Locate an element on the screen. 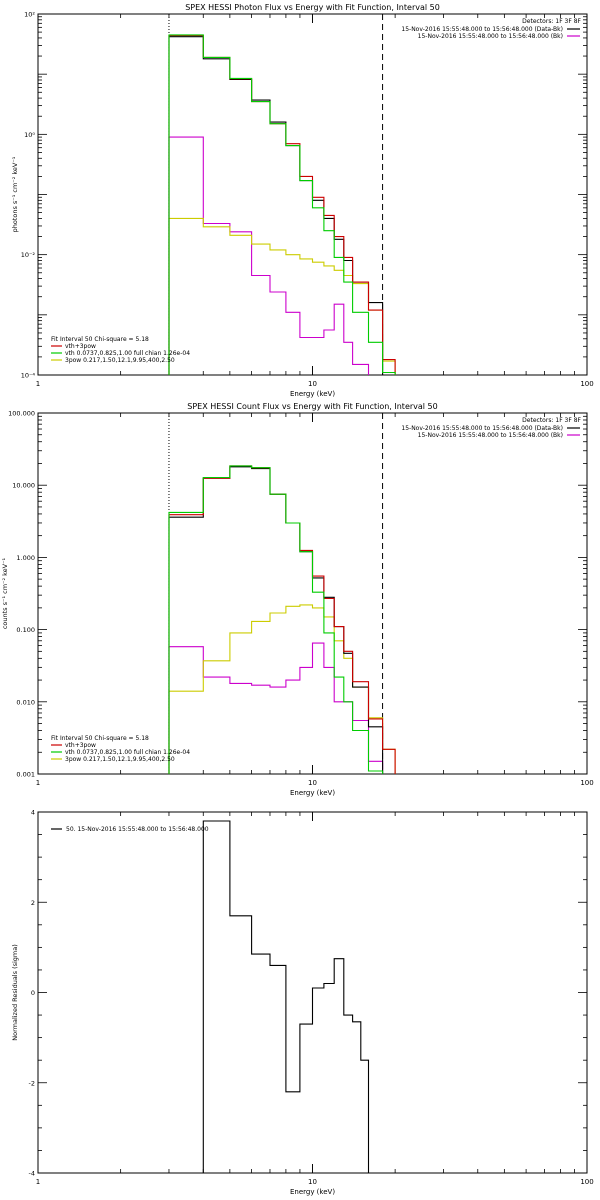  y-tick-label: -2 is located at coordinates (32, 1083).